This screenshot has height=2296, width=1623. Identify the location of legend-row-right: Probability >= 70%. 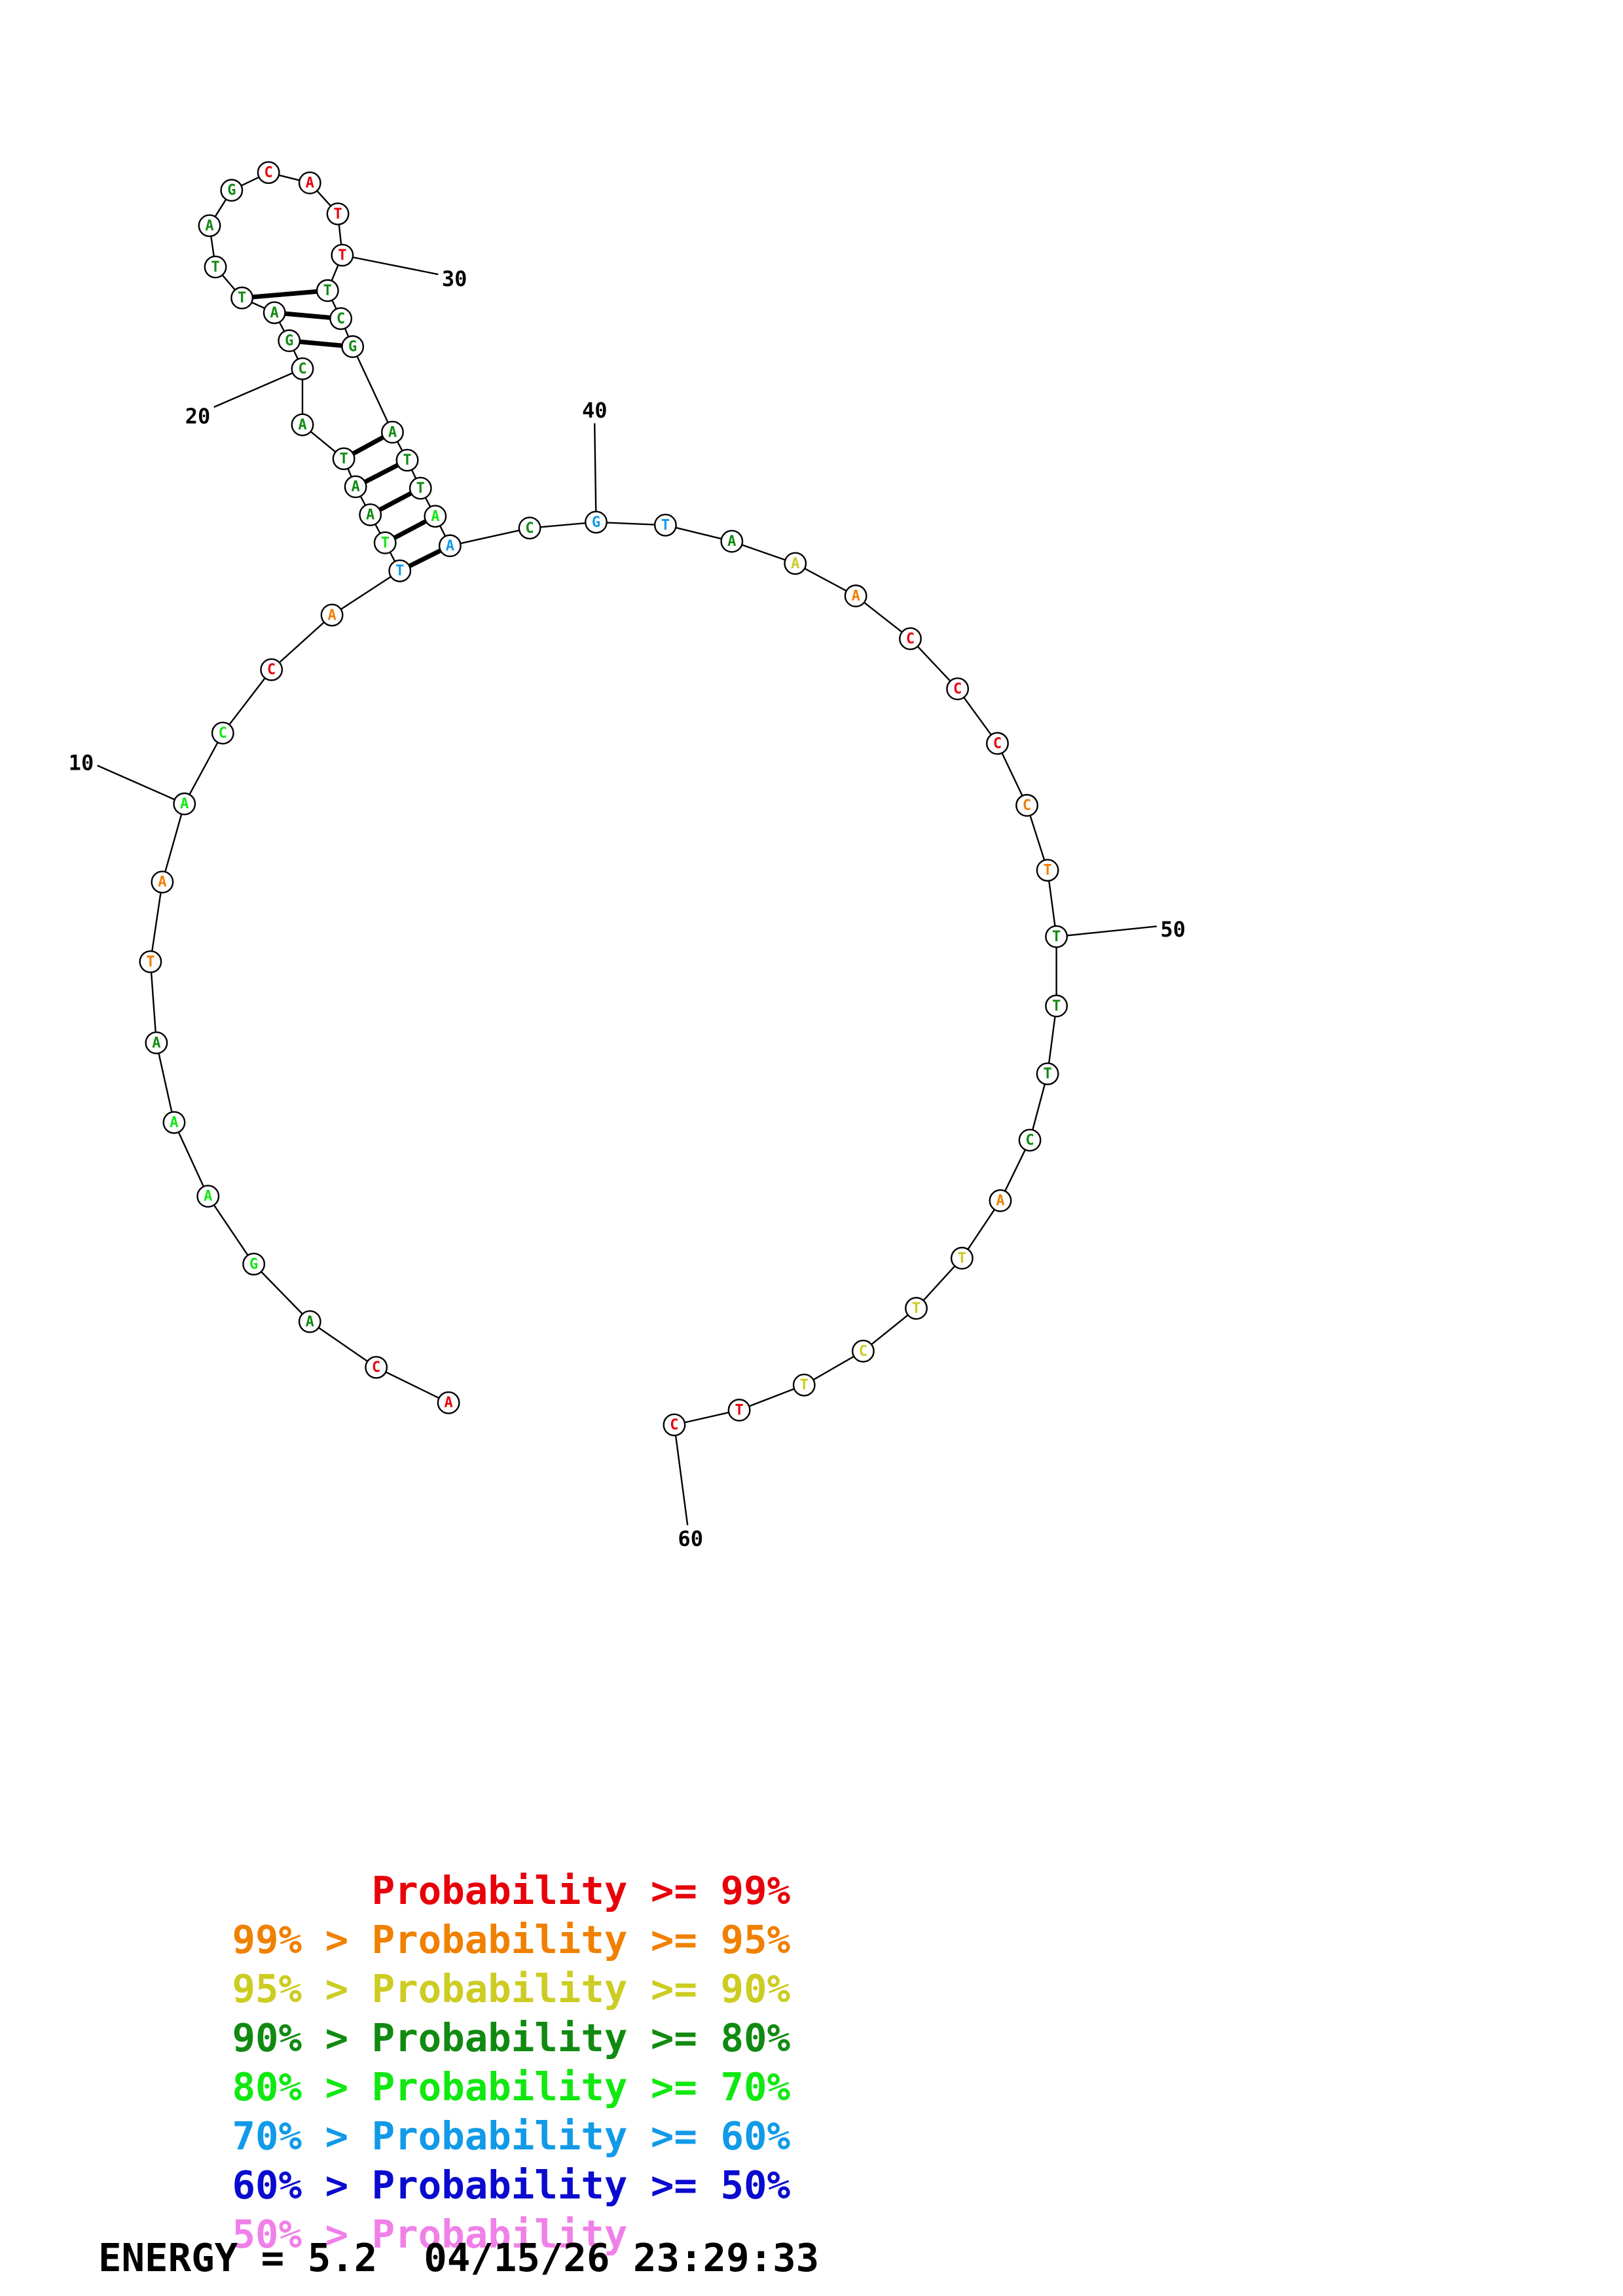
(581, 2086).